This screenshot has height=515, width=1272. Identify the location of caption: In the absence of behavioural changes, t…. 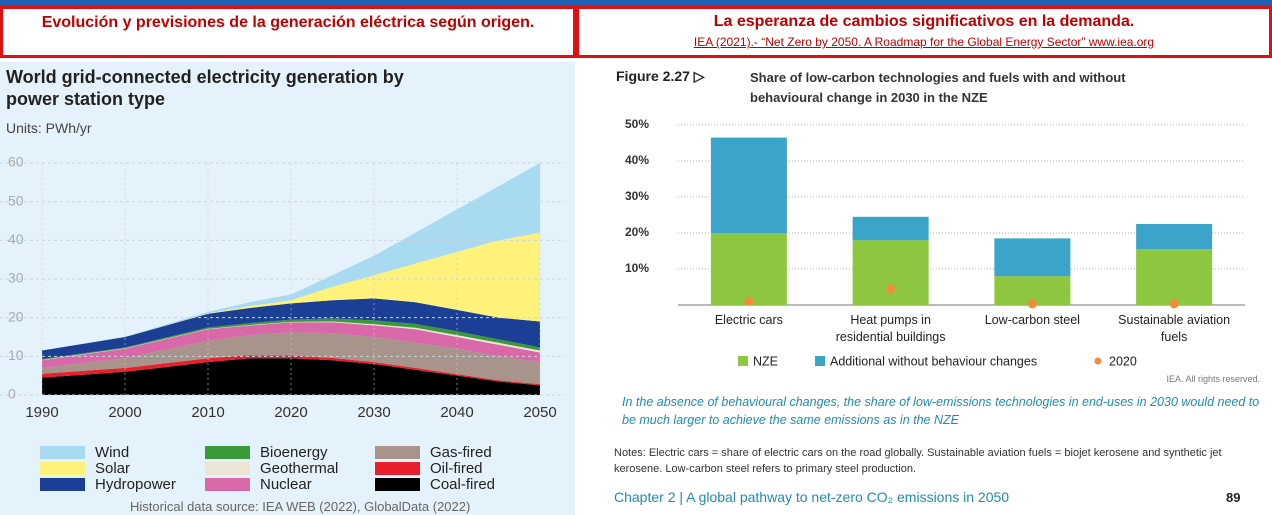
(941, 411).